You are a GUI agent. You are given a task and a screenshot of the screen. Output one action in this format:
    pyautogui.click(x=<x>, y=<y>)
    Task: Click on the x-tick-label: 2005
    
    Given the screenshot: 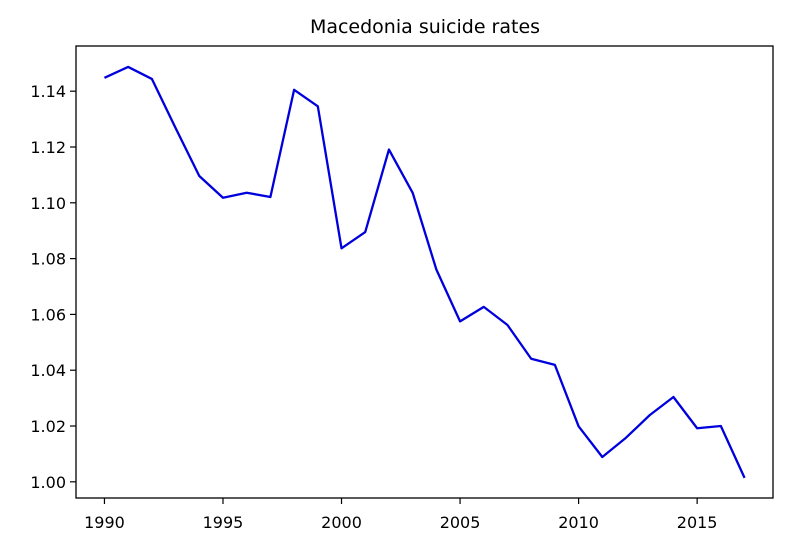 What is the action you would take?
    pyautogui.click(x=460, y=522)
    